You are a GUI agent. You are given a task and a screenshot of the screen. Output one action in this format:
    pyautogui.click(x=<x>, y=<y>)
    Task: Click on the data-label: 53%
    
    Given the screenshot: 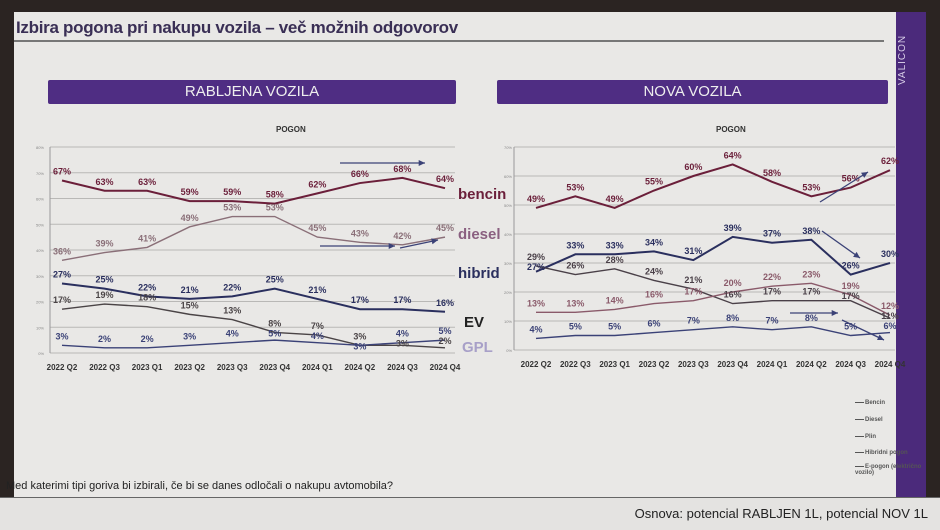 What is the action you would take?
    pyautogui.click(x=575, y=187)
    